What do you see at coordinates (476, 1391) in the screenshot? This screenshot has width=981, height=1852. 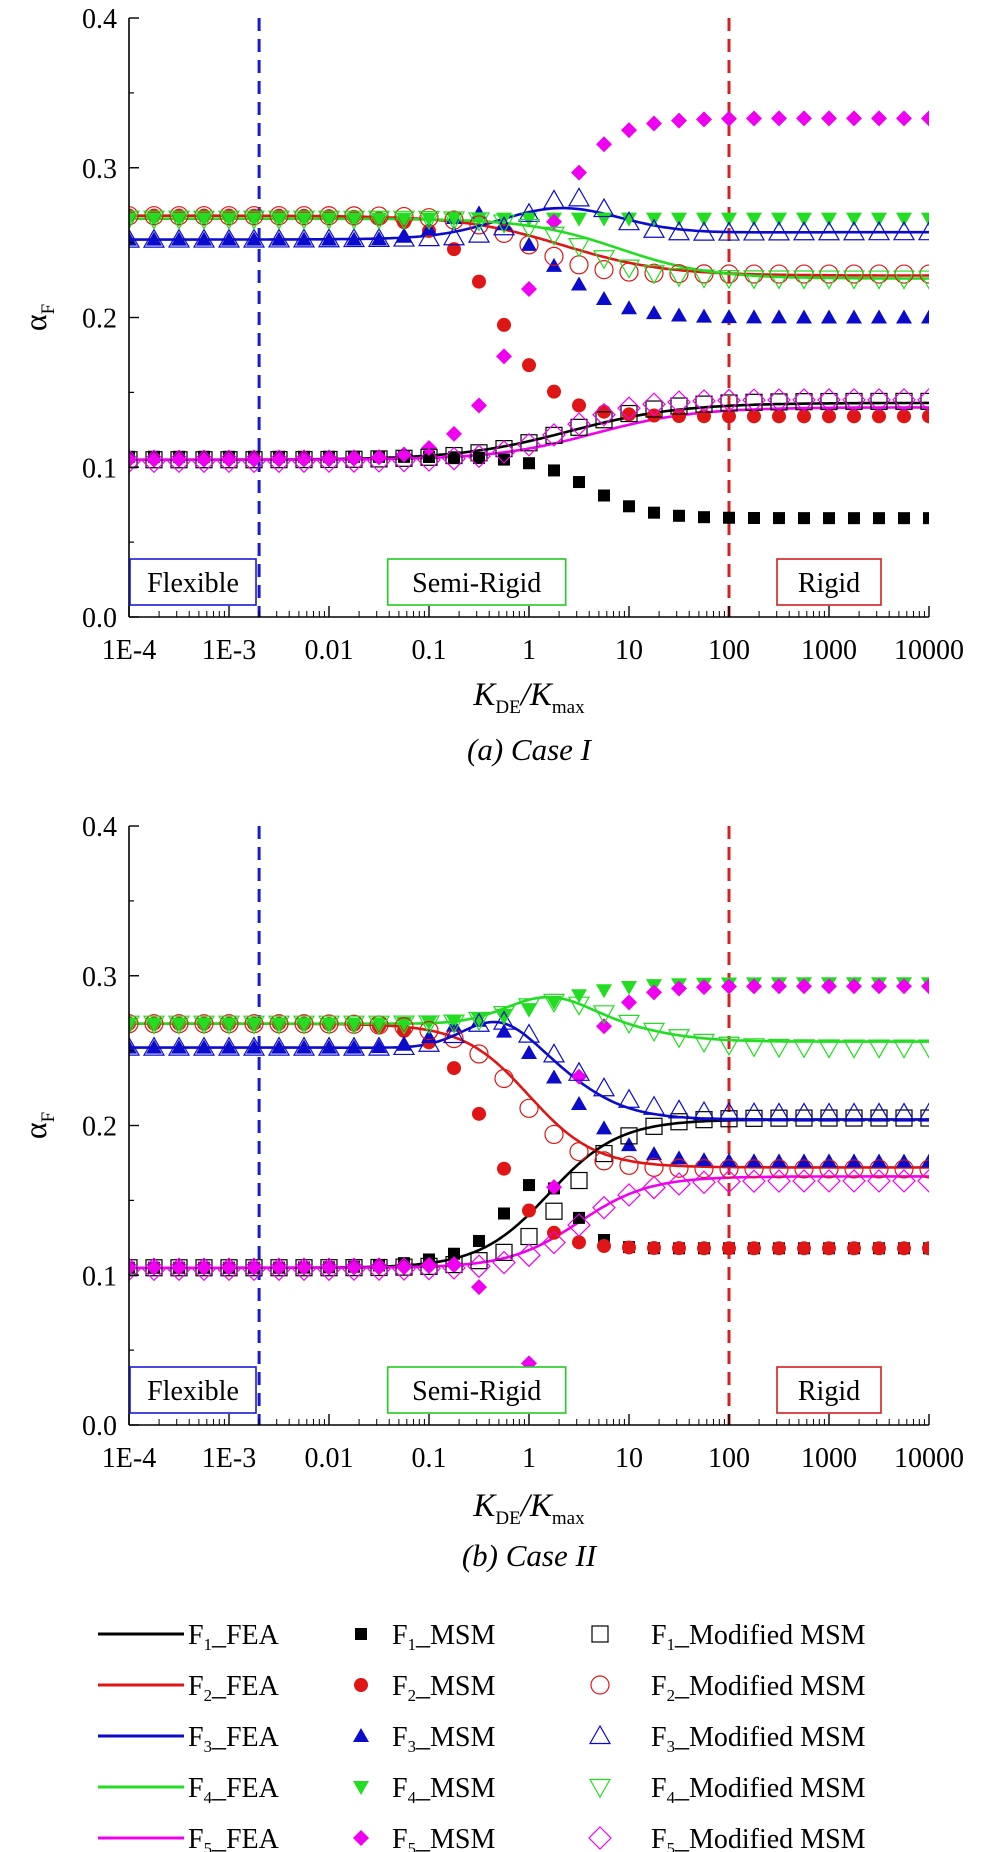 I see `semi-rigid-region-label: Semi-Rigid` at bounding box center [476, 1391].